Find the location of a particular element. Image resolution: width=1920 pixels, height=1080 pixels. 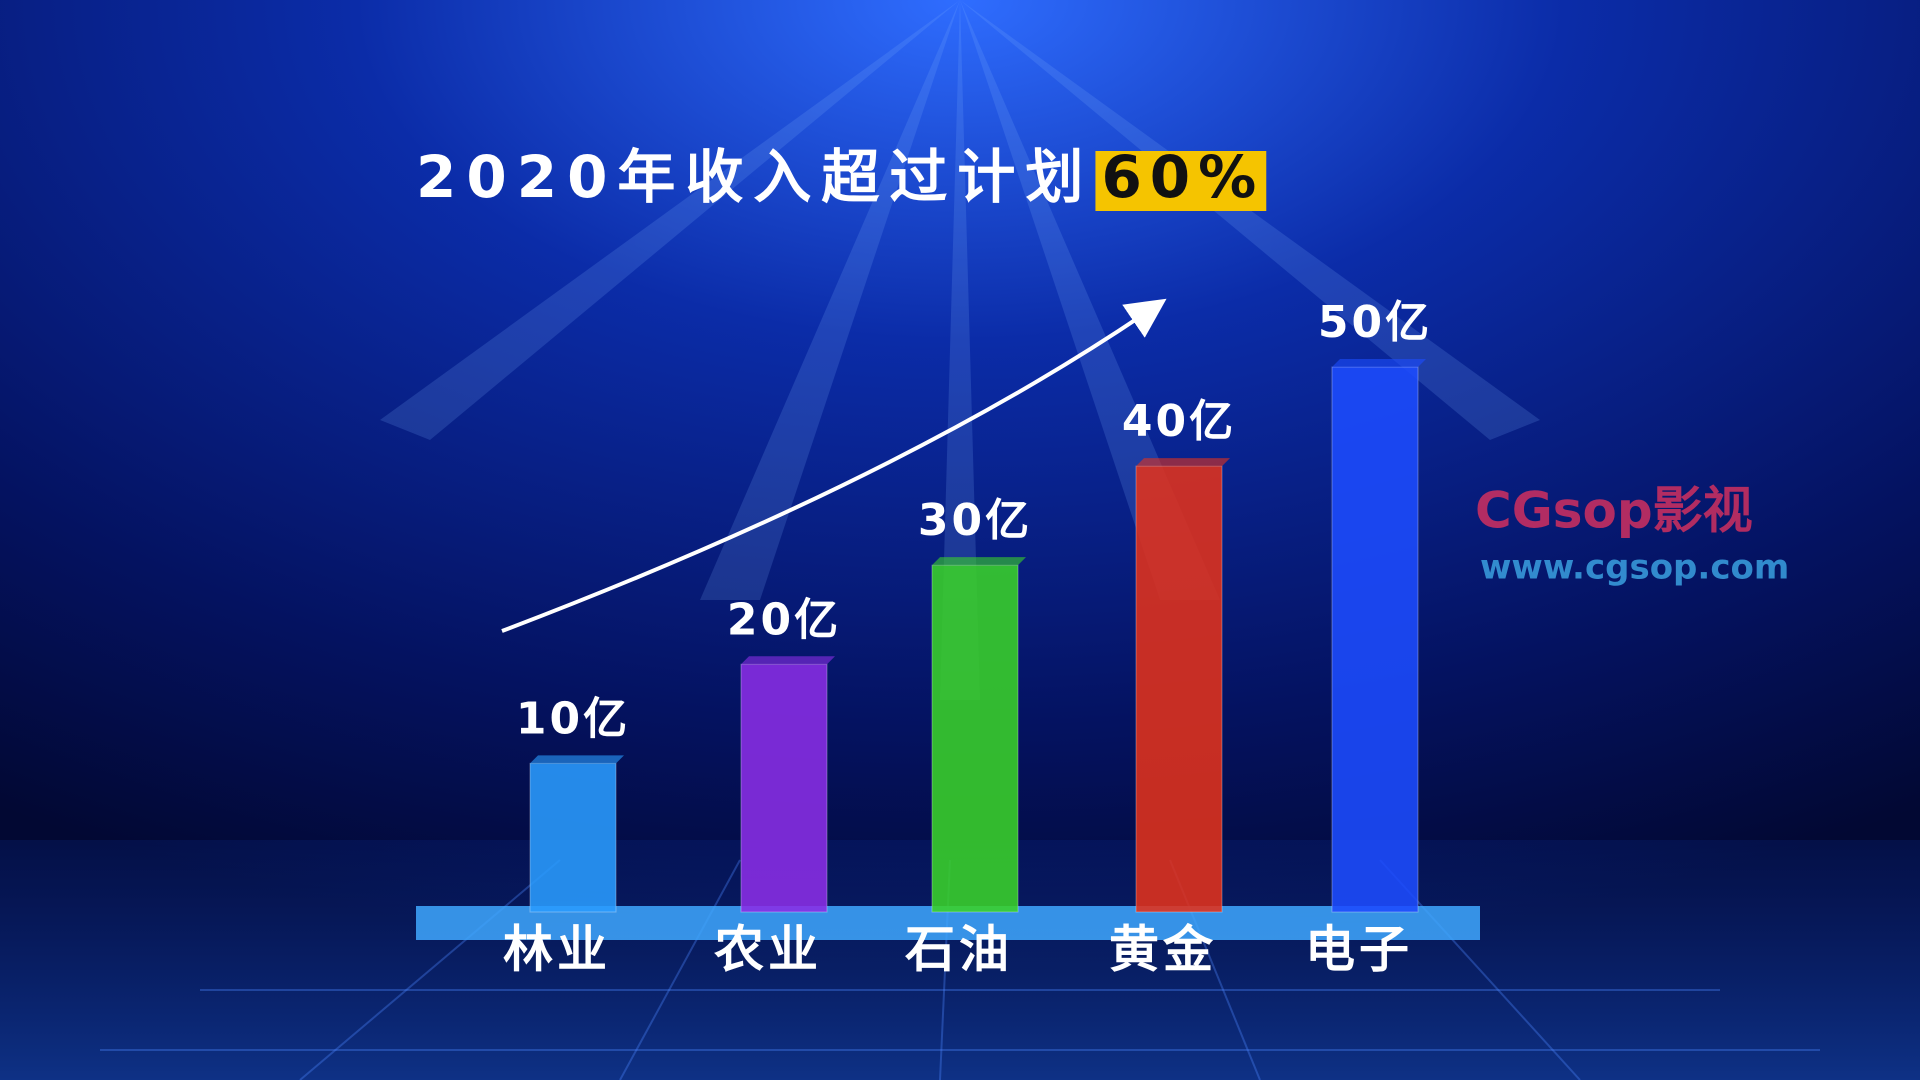

value-label: 50亿 is located at coordinates (1375, 322).